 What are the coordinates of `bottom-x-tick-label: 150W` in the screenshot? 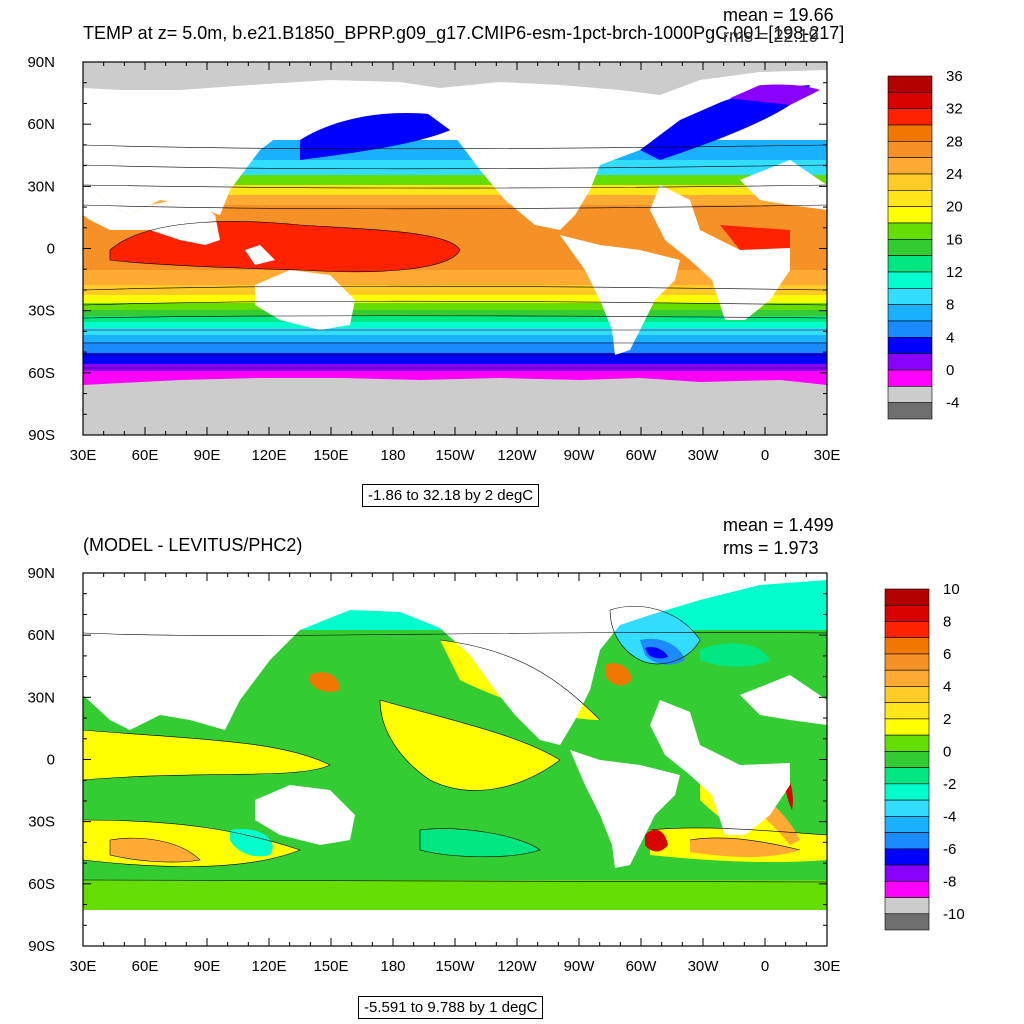 It's located at (455, 966).